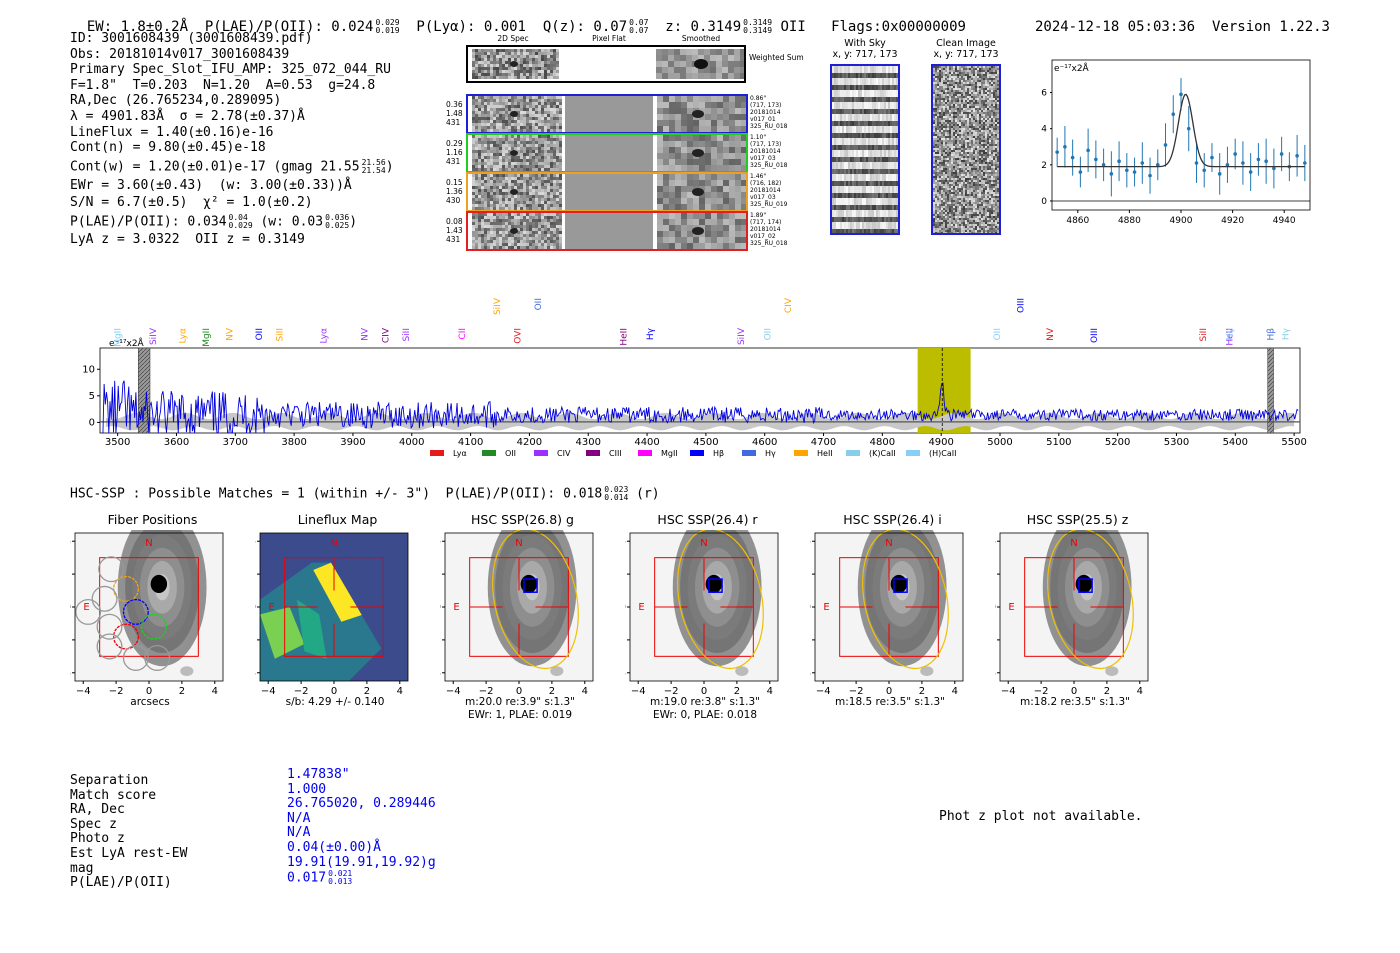  I want to click on cutout-title: HSC SSP(26.4) r, so click(707, 519).